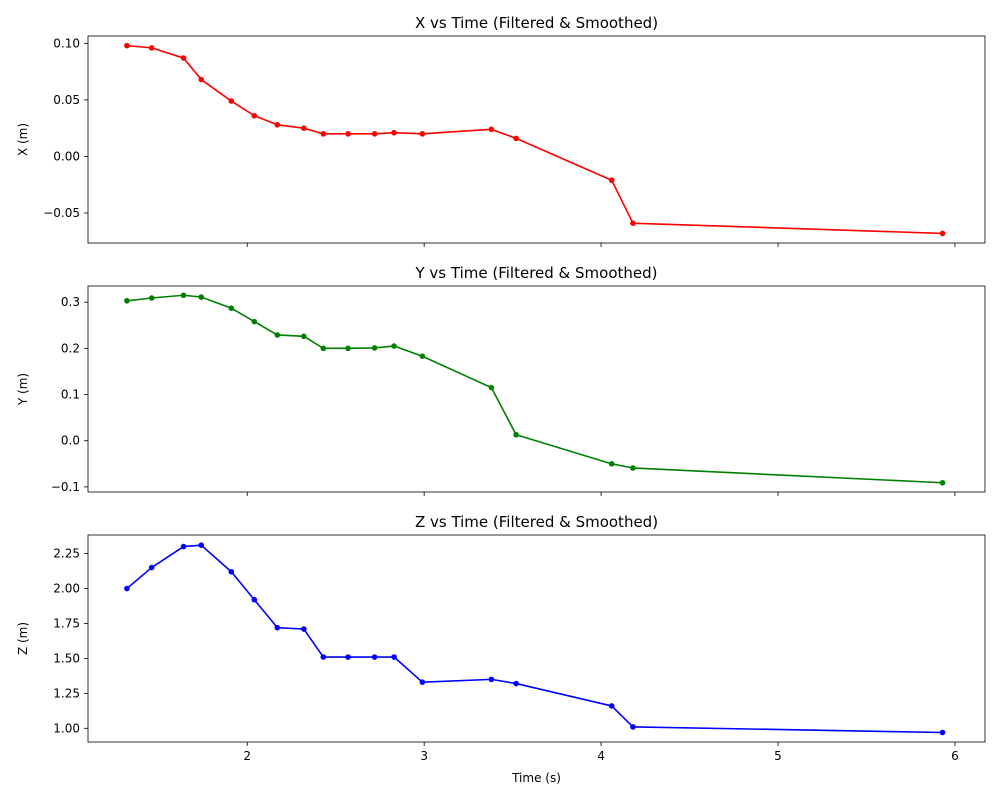 This screenshot has height=800, width=1000. I want to click on y-tick-label-2-2: 1.50, so click(66, 658).